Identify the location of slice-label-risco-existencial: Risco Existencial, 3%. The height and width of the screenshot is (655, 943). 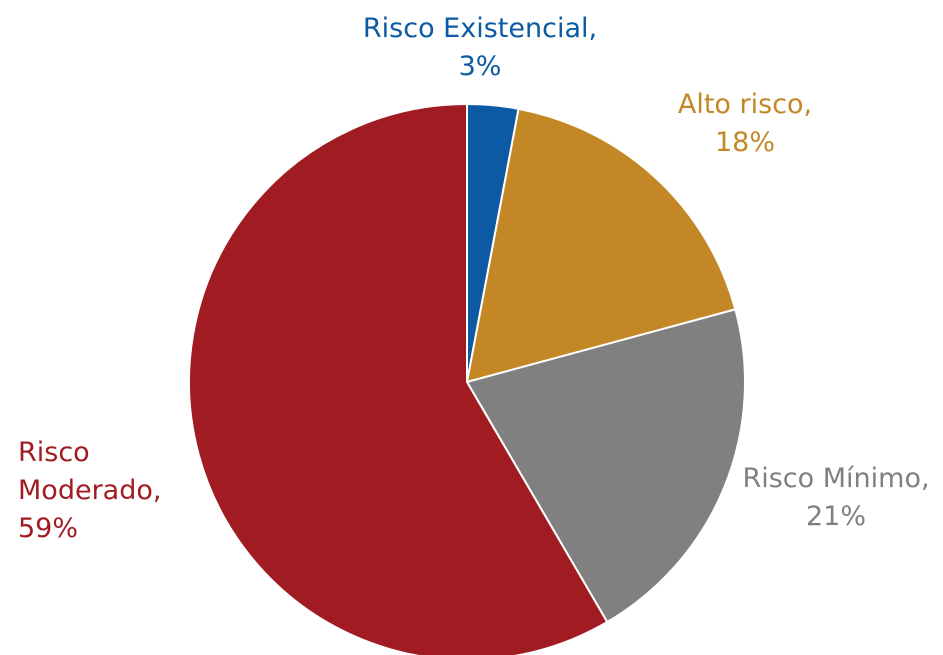
(480, 48).